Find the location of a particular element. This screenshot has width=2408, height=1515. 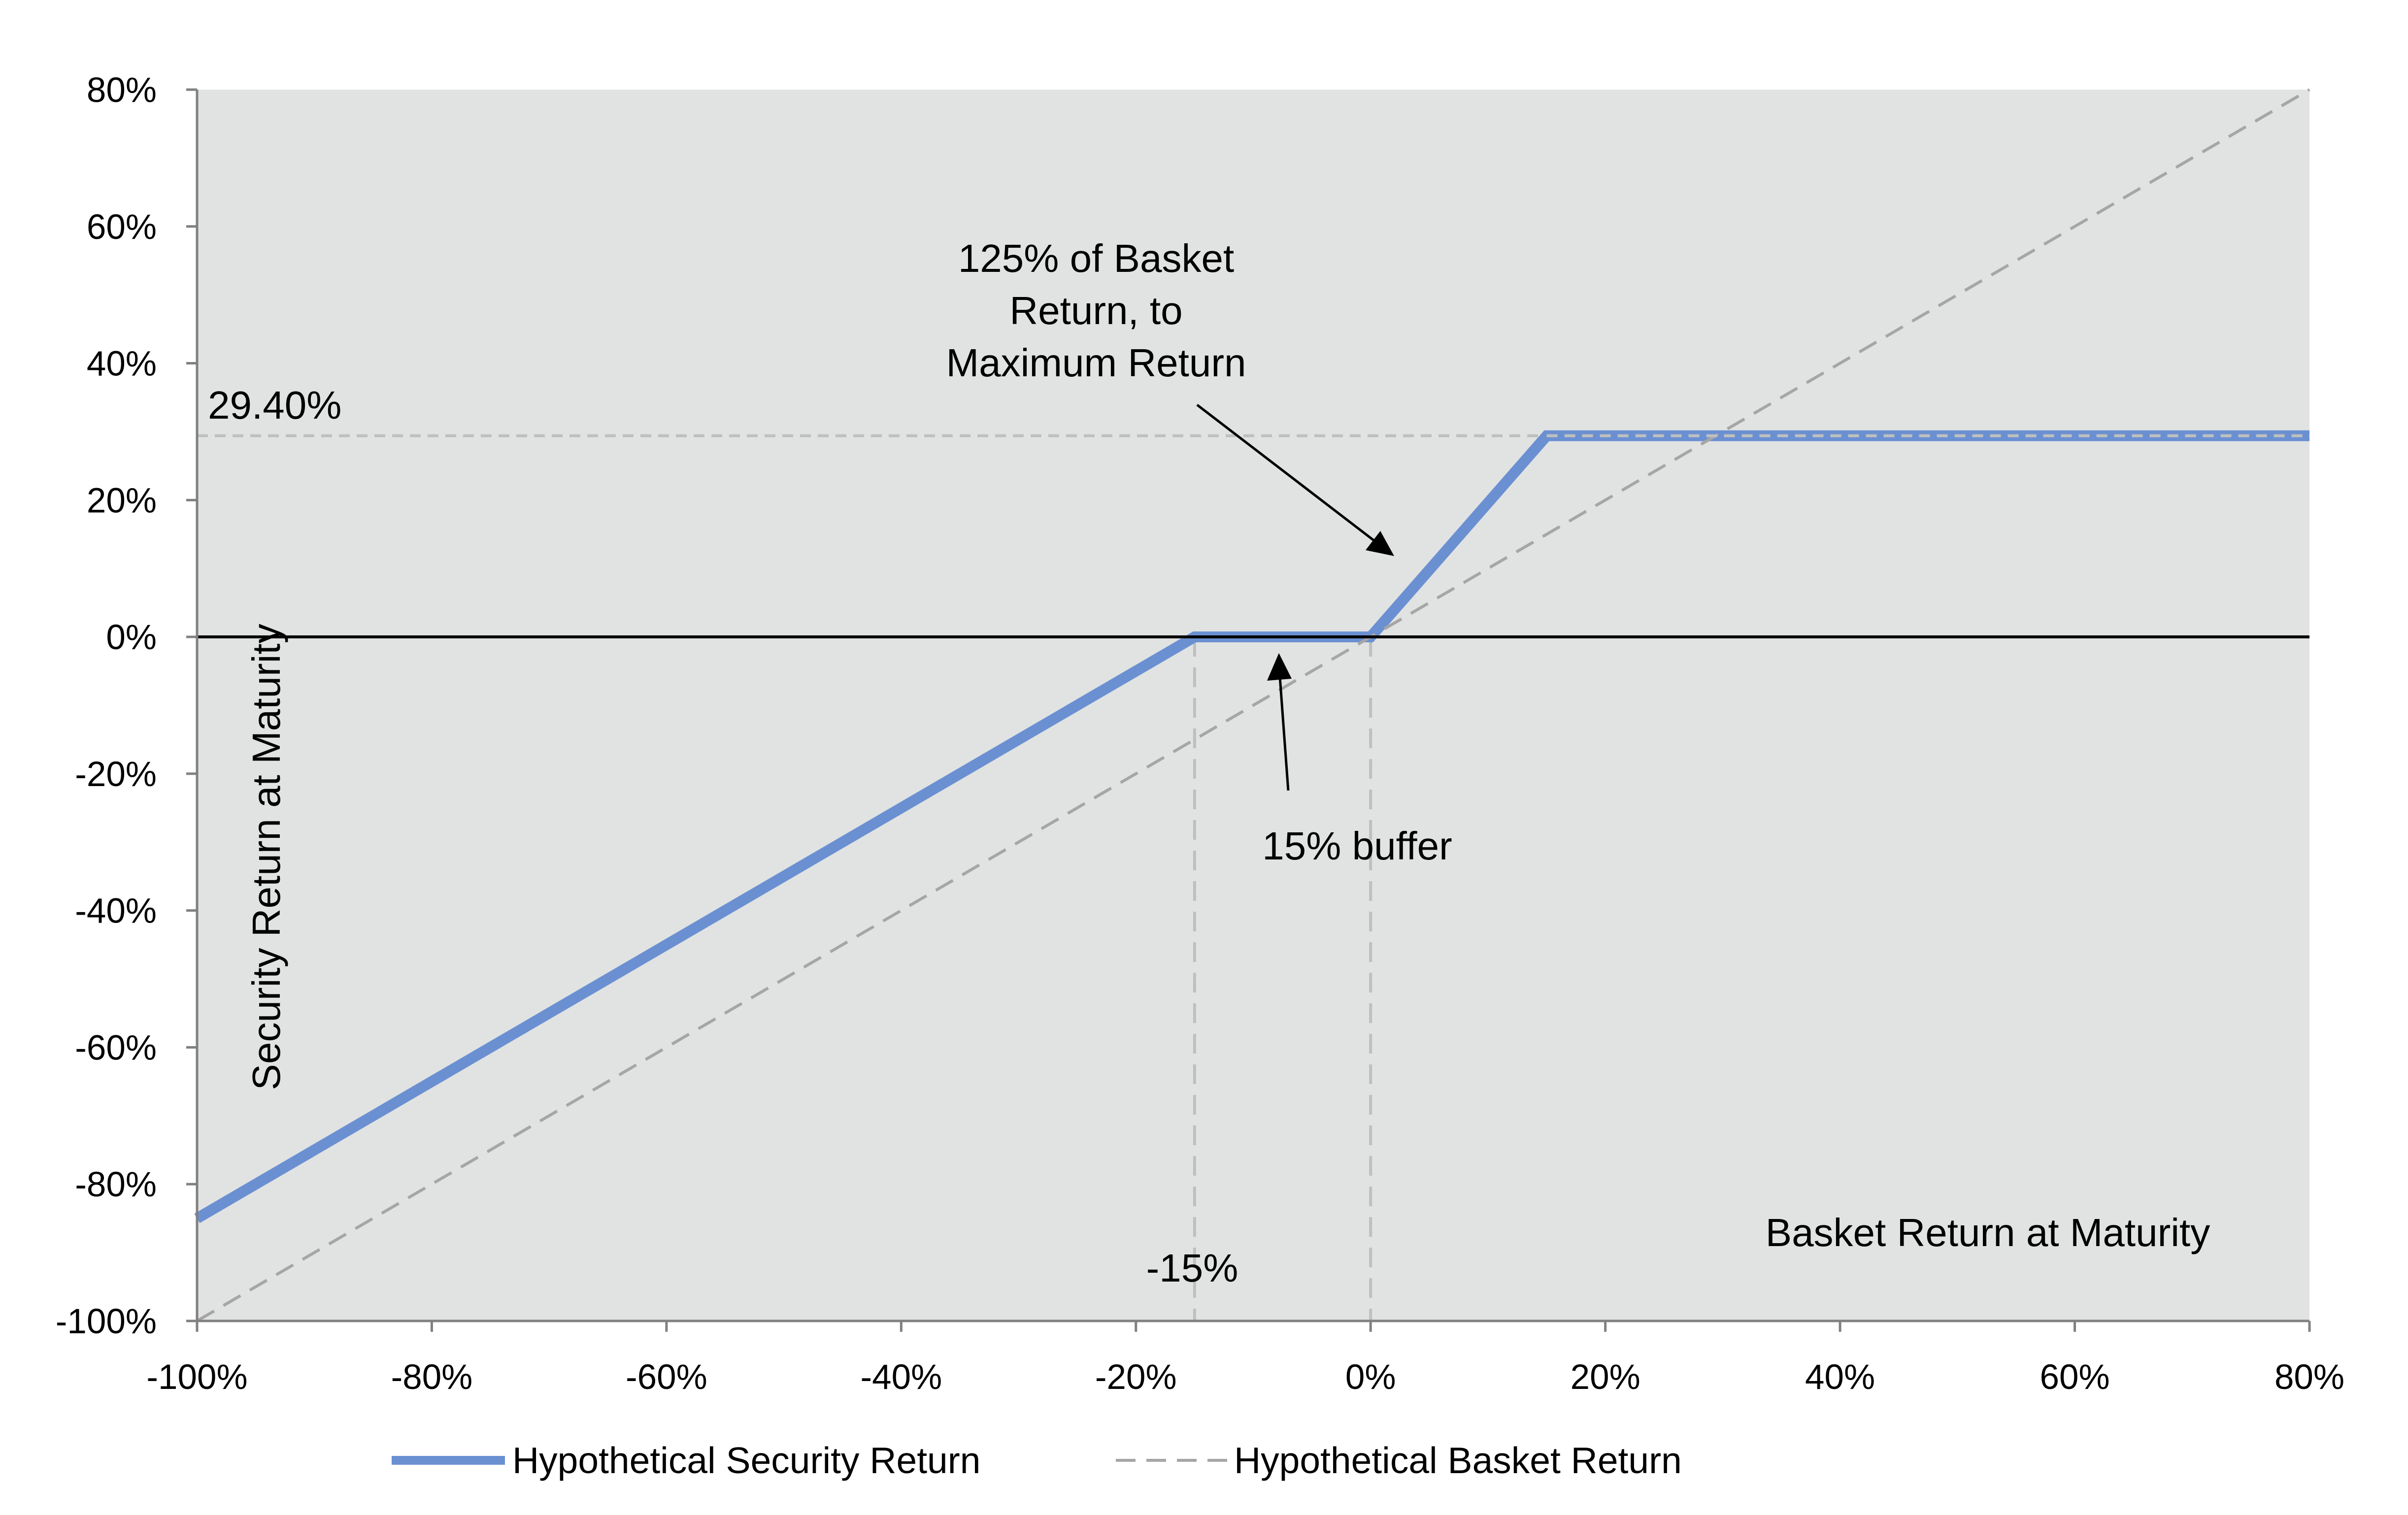

legend-label-basket: Hypothetical Basket Return is located at coordinates (1458, 1460).